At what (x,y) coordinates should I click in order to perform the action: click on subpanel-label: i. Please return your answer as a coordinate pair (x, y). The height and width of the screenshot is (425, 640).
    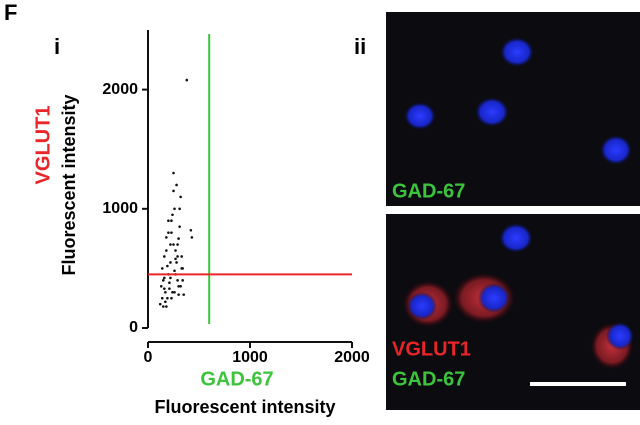
    Looking at the image, I should click on (57, 46).